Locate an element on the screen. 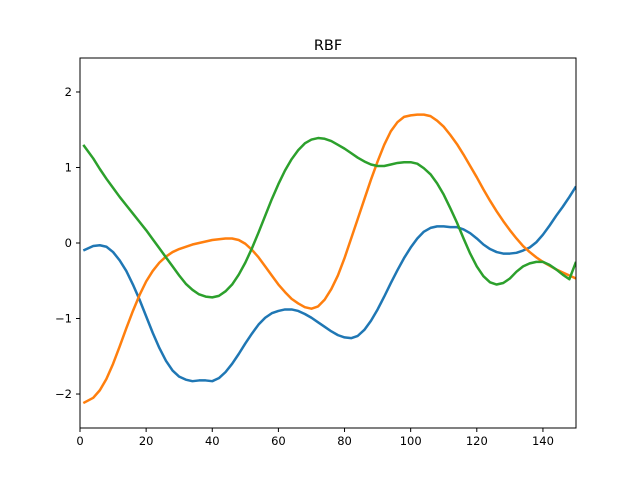 The width and height of the screenshot is (640, 480). x-tick-label: 20 is located at coordinates (146, 441).